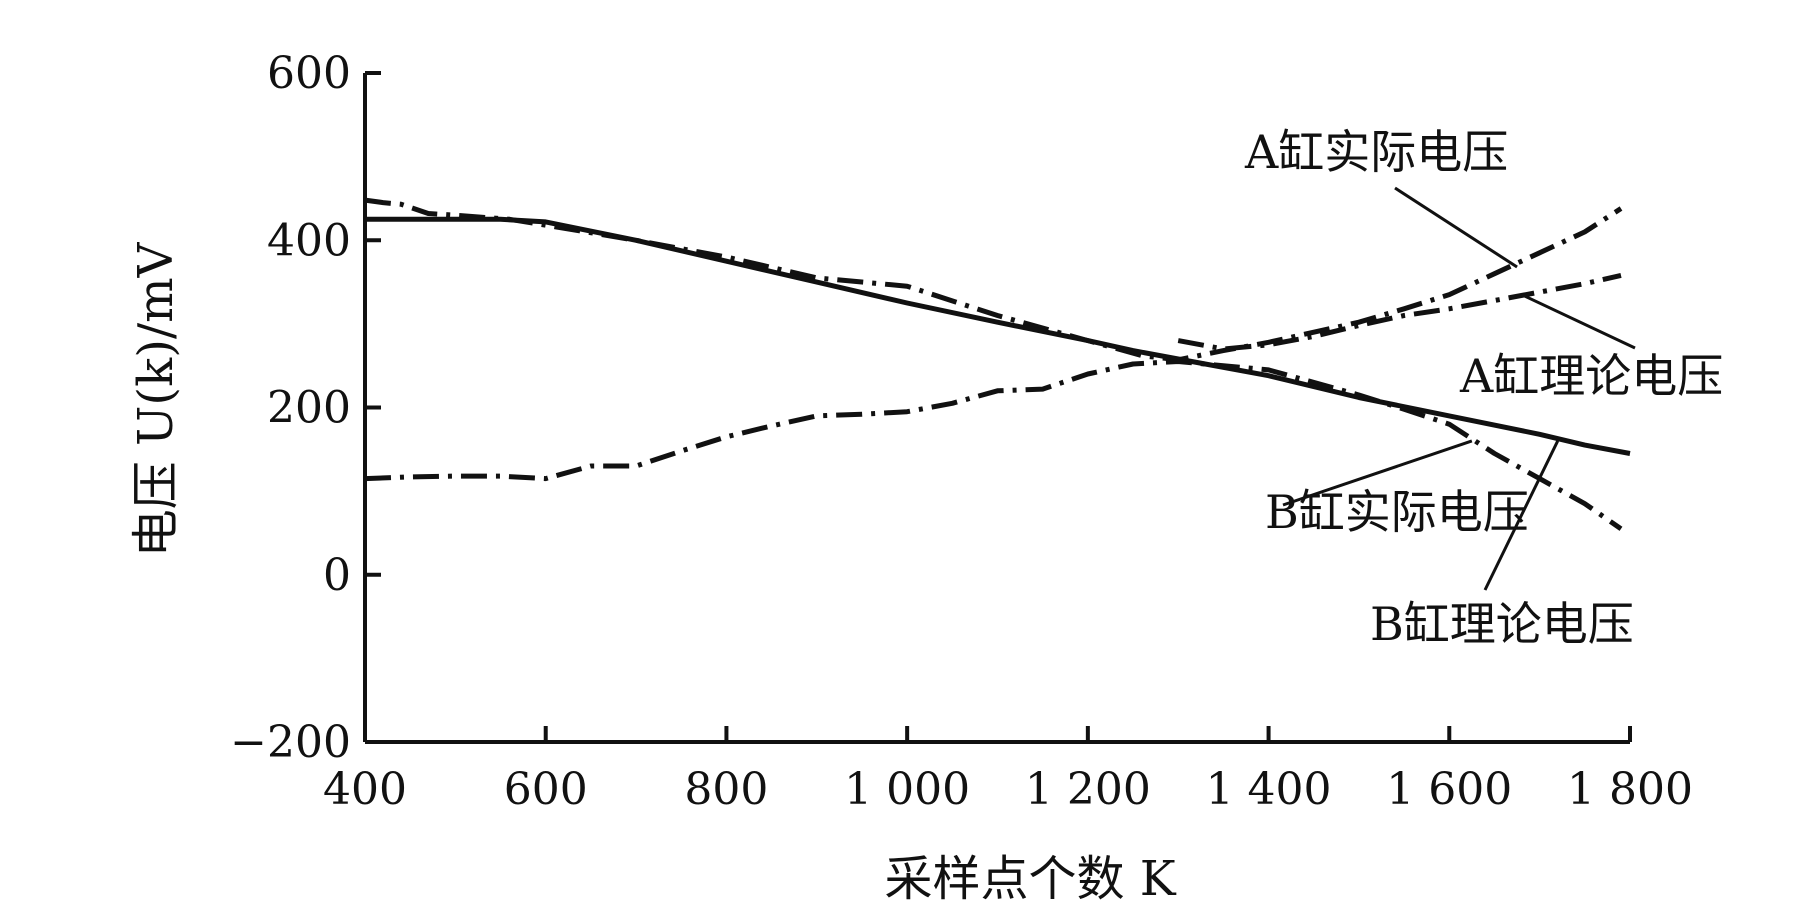 The image size is (1819, 913). Describe the element at coordinates (1397, 512) in the screenshot. I see `callout-label: B缸实际电压` at that location.